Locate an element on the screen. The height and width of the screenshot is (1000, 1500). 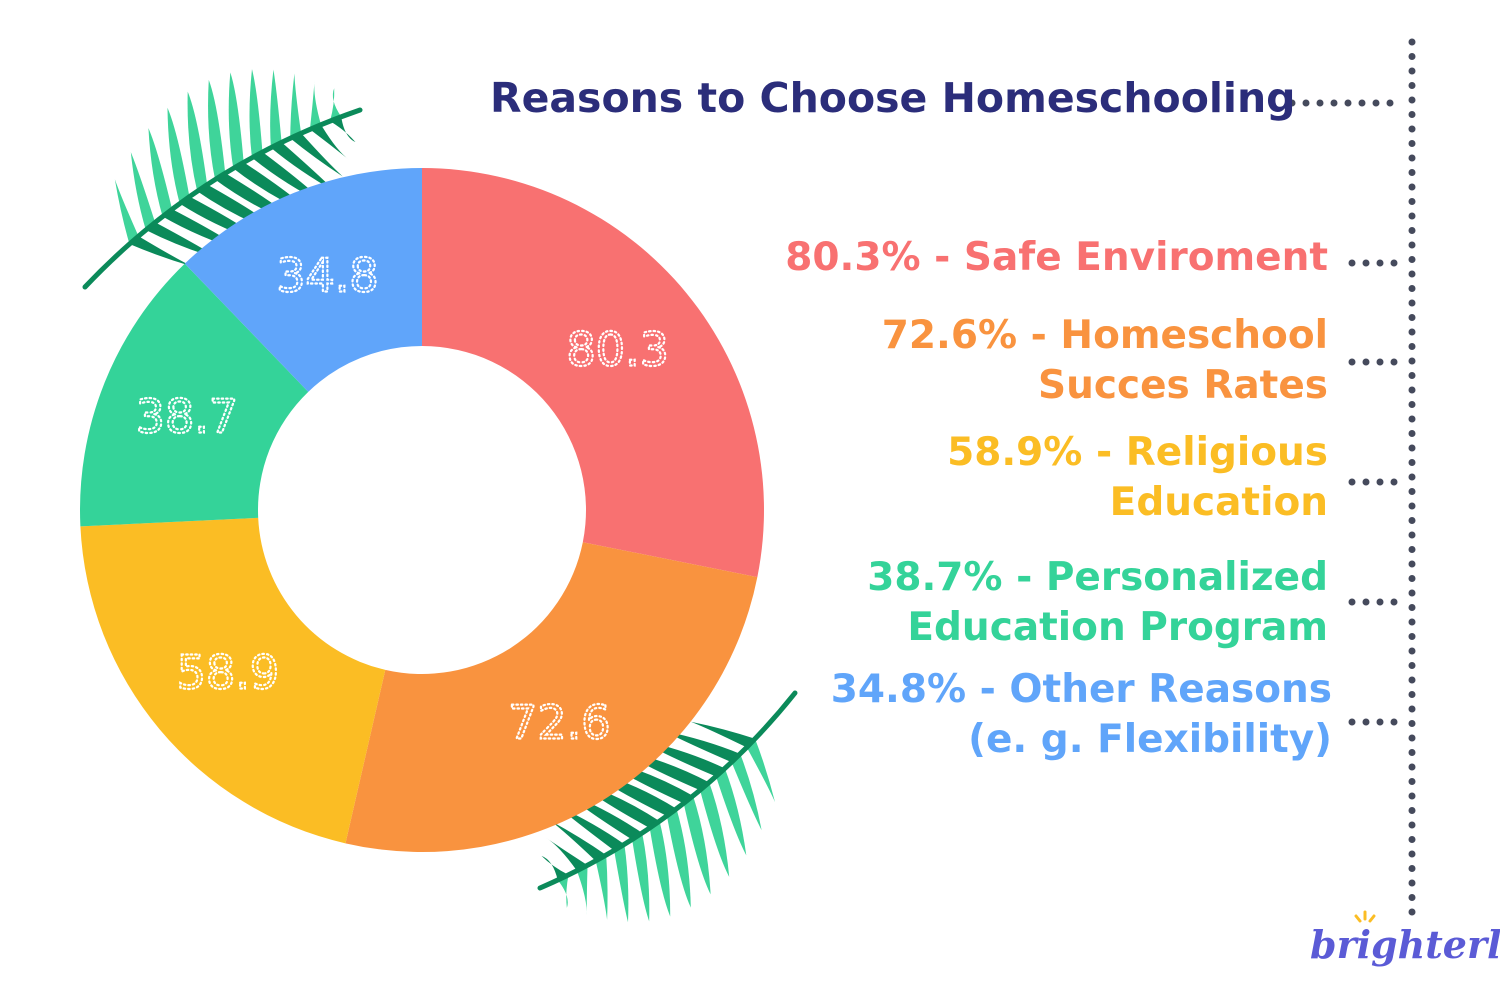
vertical-dotted-line is located at coordinates (1412, 477).